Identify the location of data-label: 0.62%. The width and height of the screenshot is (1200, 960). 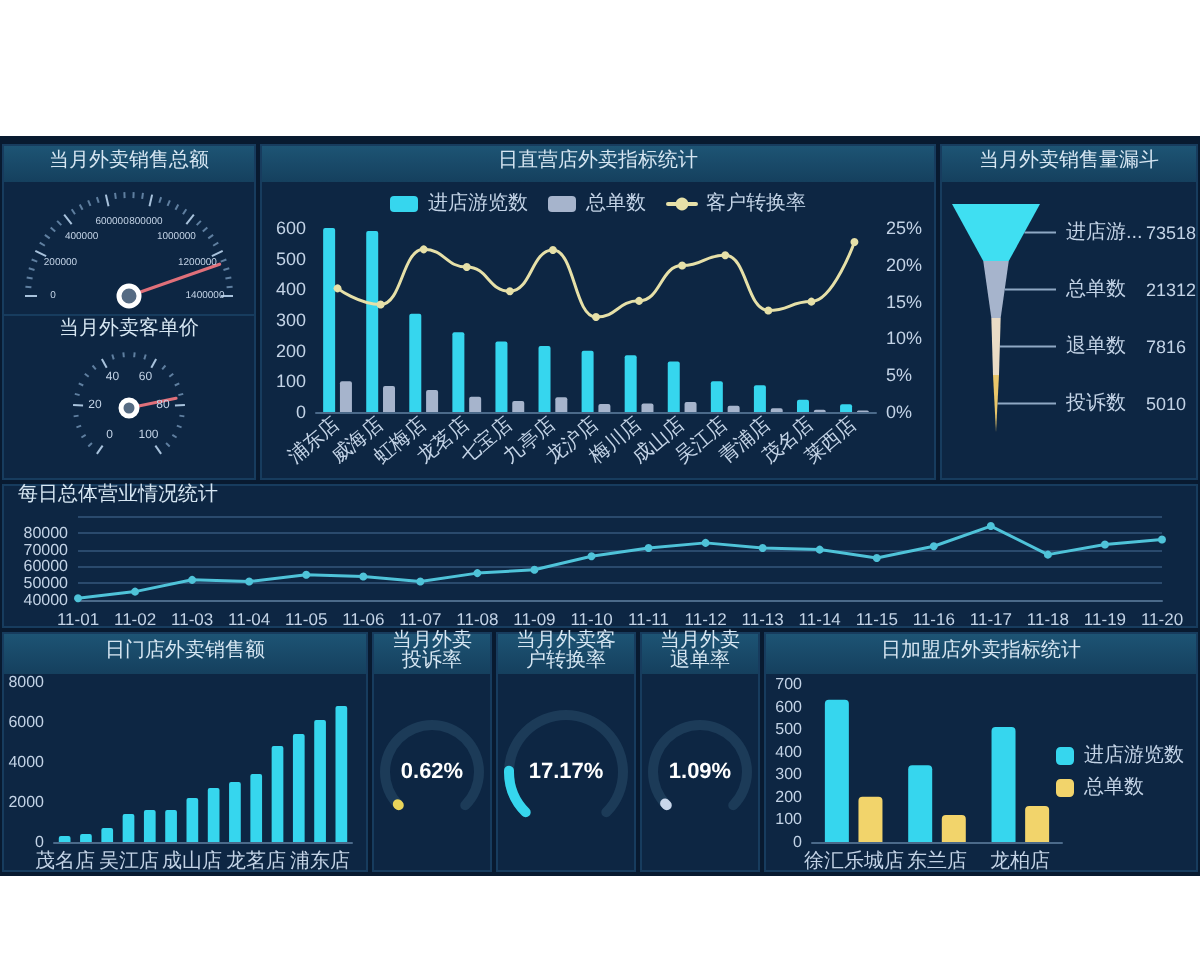
(432, 772).